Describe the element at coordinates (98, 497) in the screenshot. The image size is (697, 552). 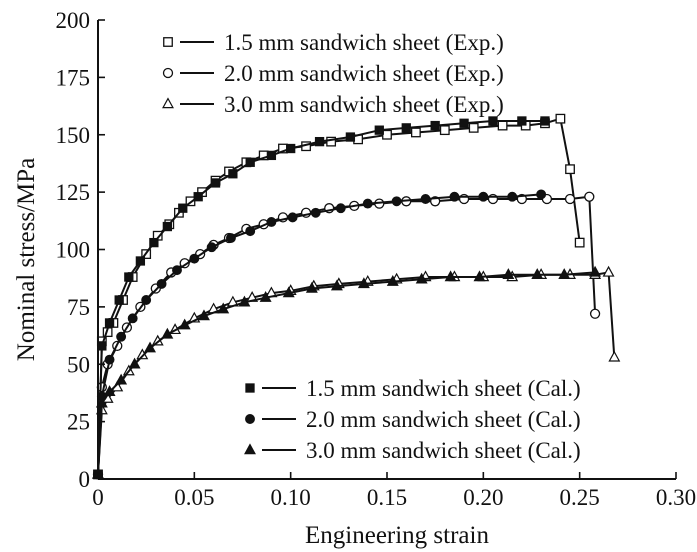
I see `x-tick-label: 0` at that location.